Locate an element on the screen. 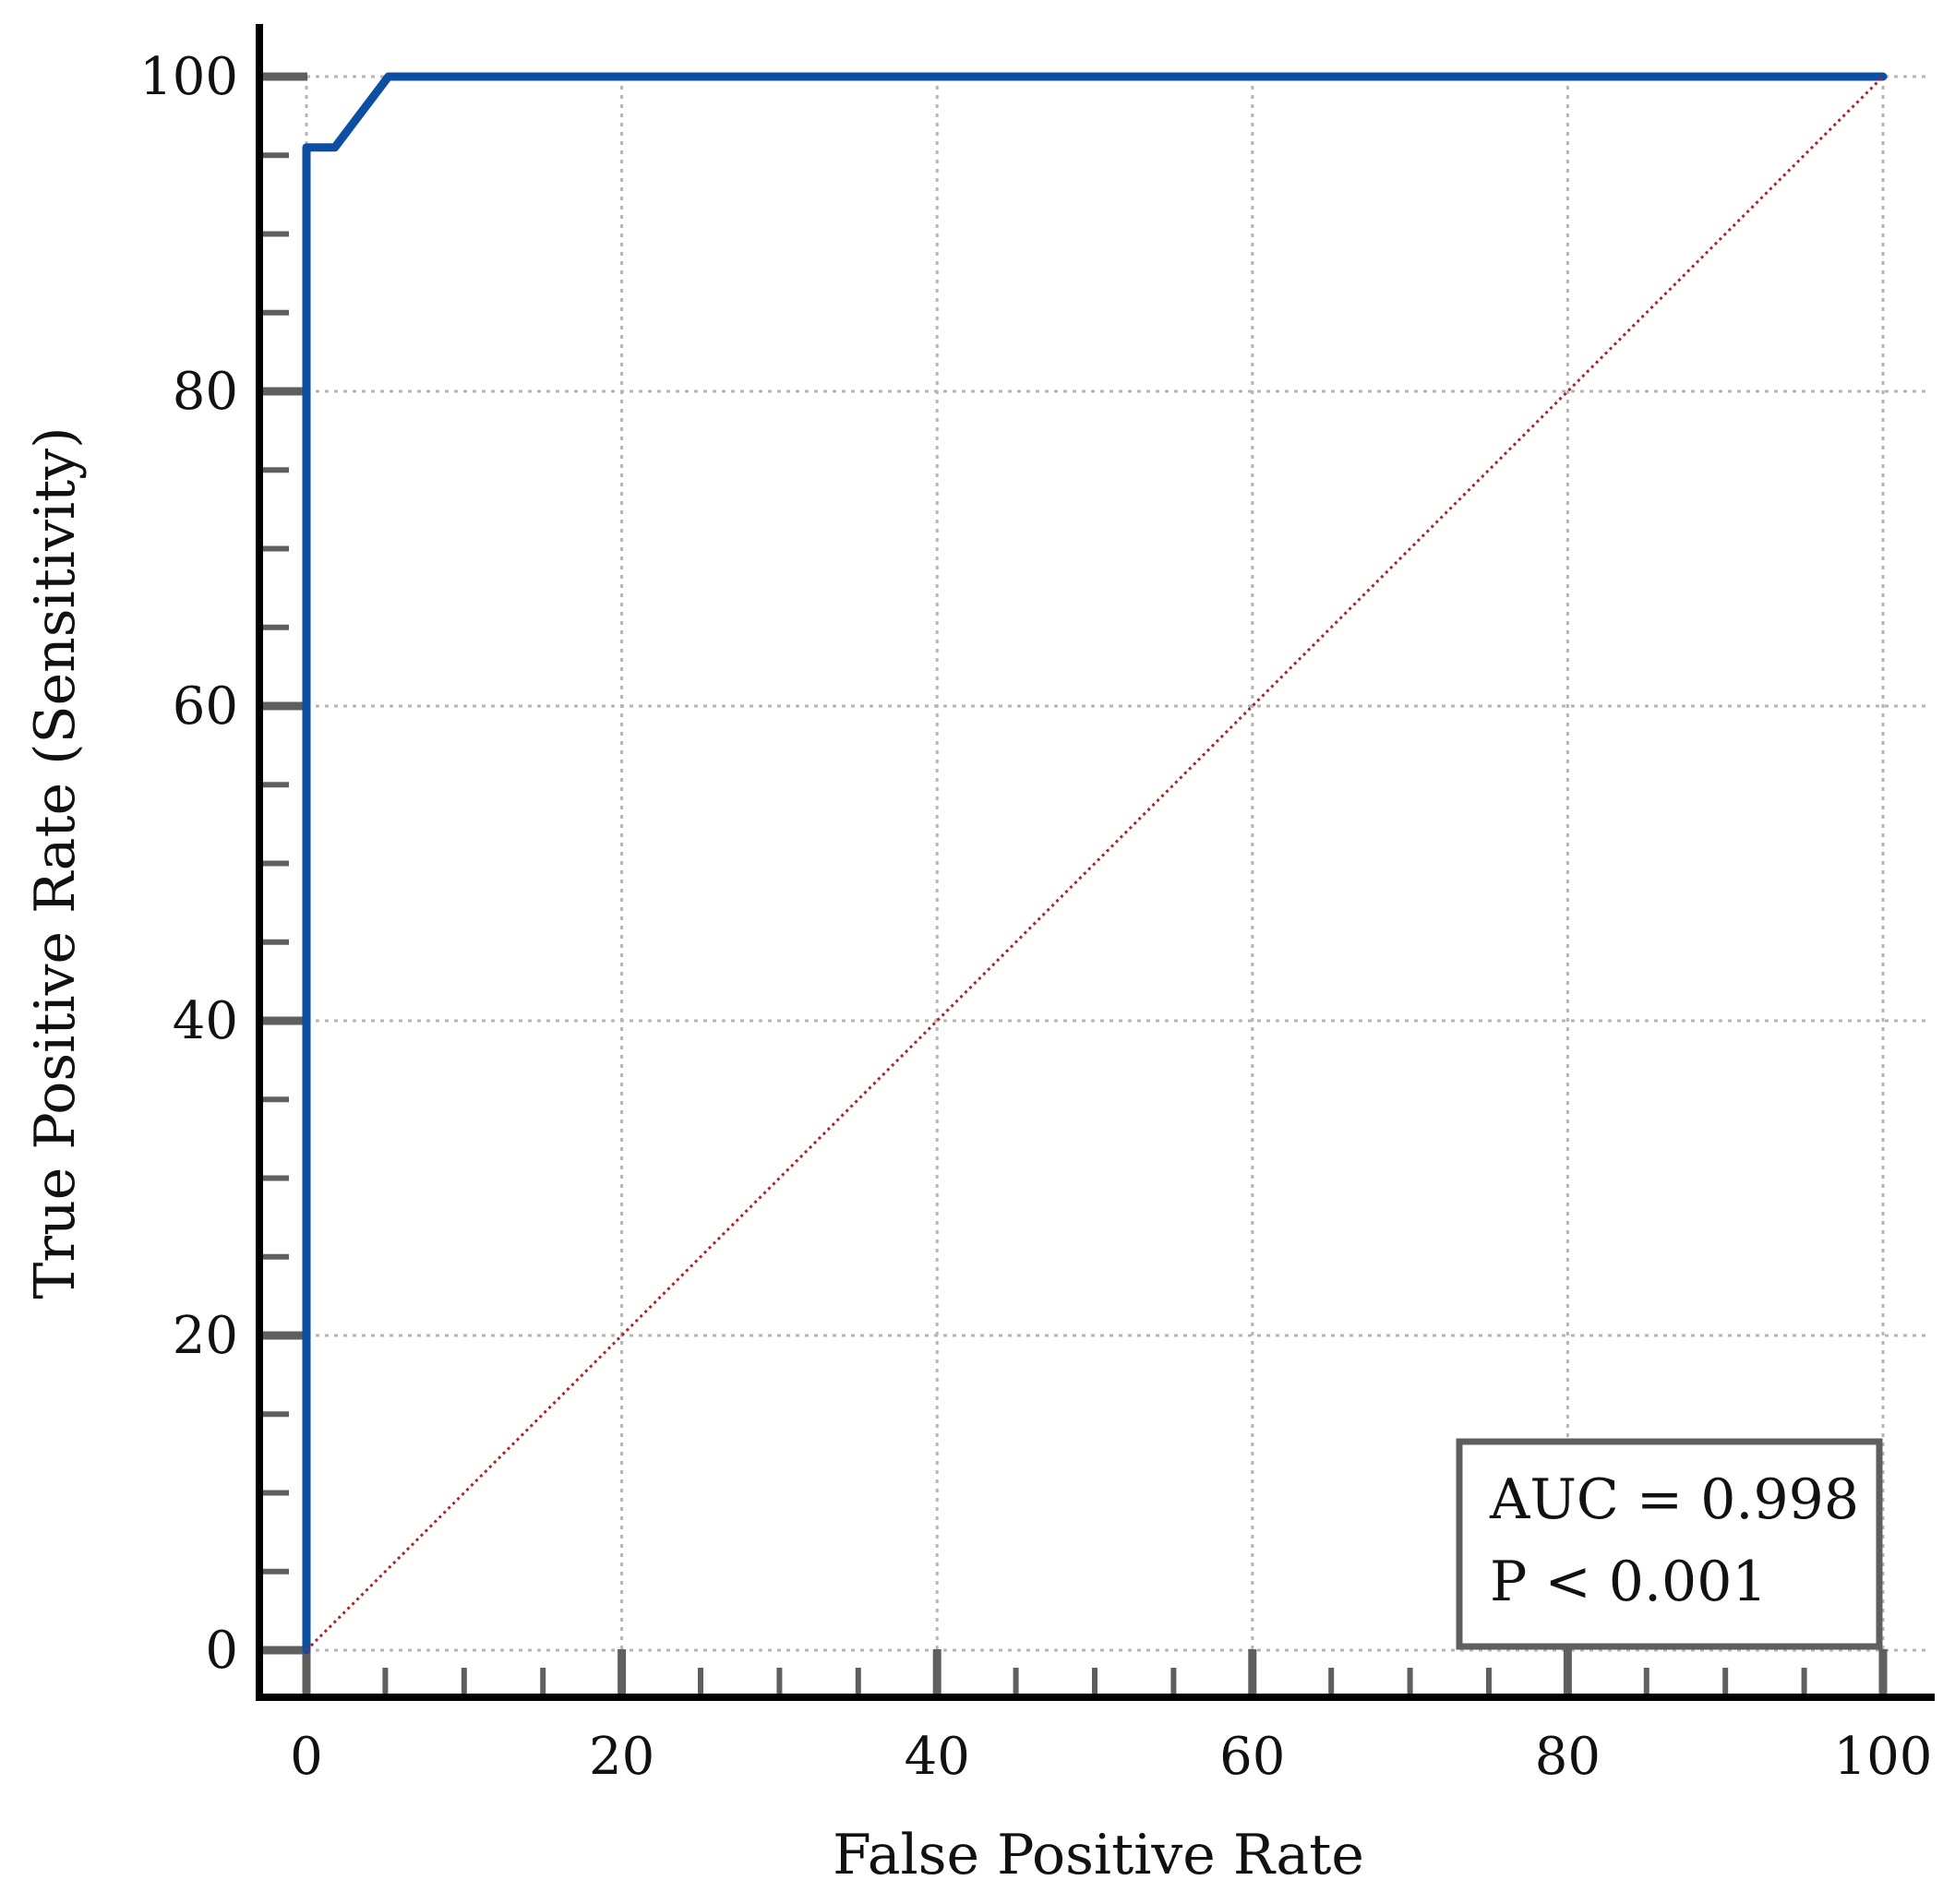 The height and width of the screenshot is (1904, 1955). x-tick-label: 40 is located at coordinates (937, 1757).